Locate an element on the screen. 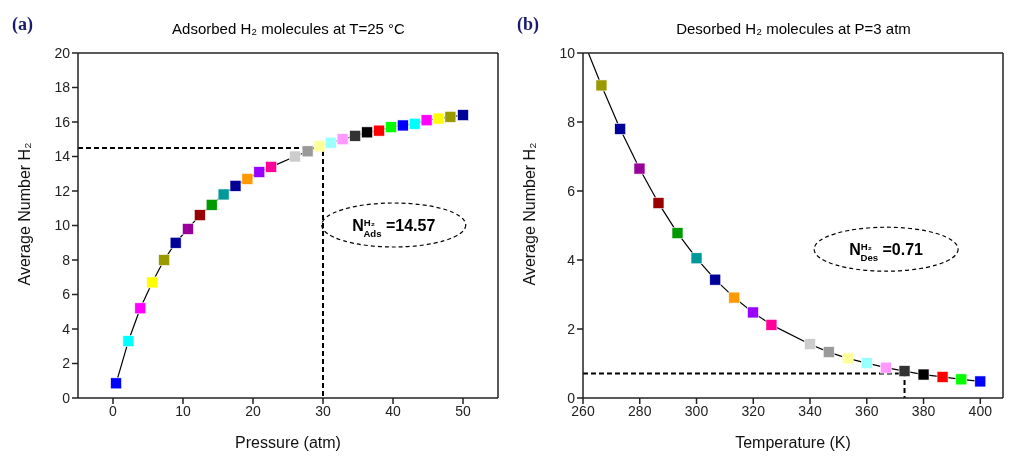 The image size is (1019, 466). x-tick-label: 10 is located at coordinates (183, 410).